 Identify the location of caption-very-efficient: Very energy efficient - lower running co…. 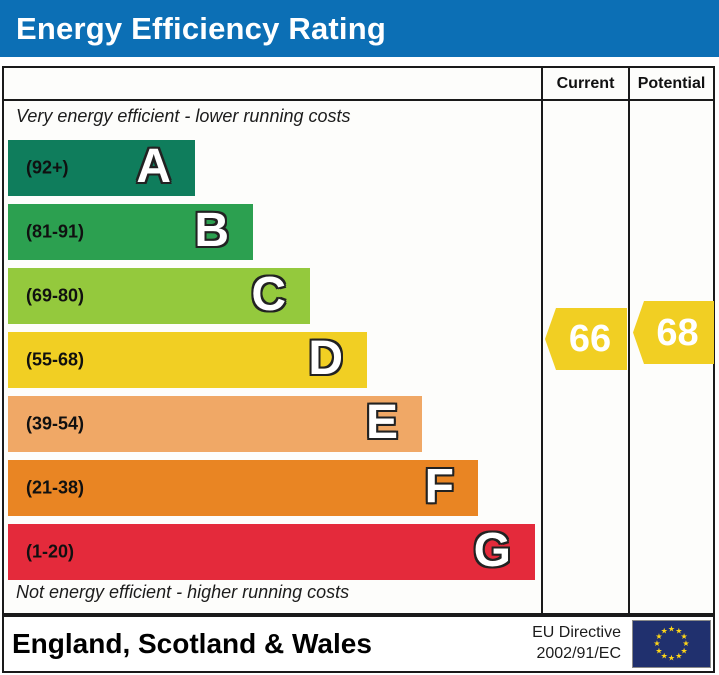
(183, 116).